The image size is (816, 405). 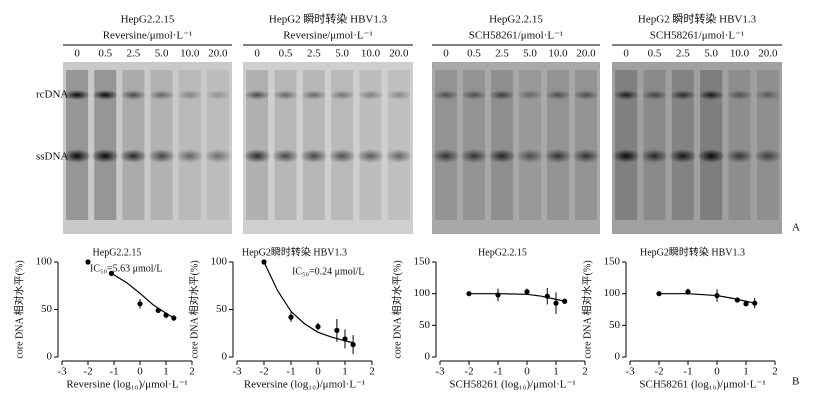 What do you see at coordinates (52, 95) in the screenshot?
I see `band-label: rcDNA` at bounding box center [52, 95].